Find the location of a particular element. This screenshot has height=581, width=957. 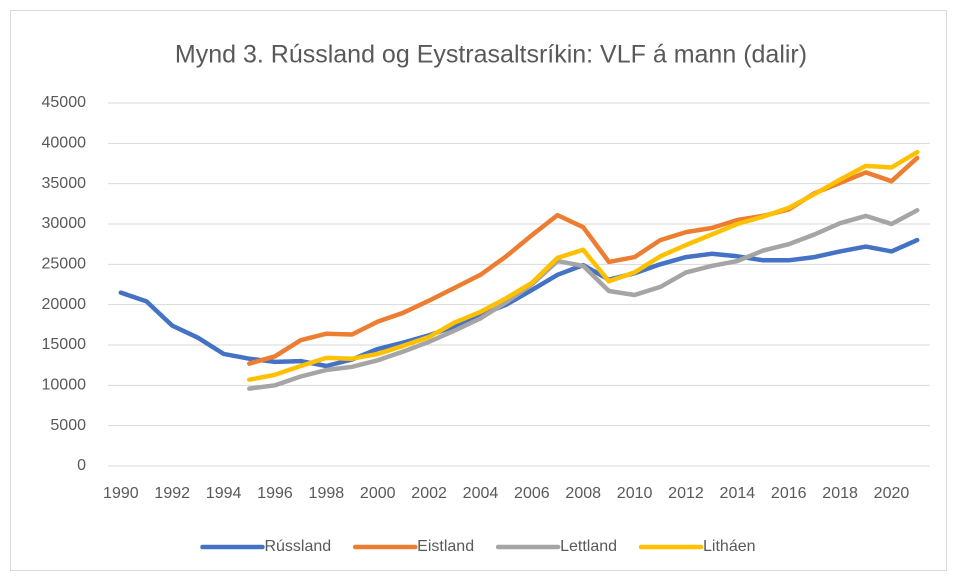

y-tick-label: 35000 is located at coordinates (64, 183).